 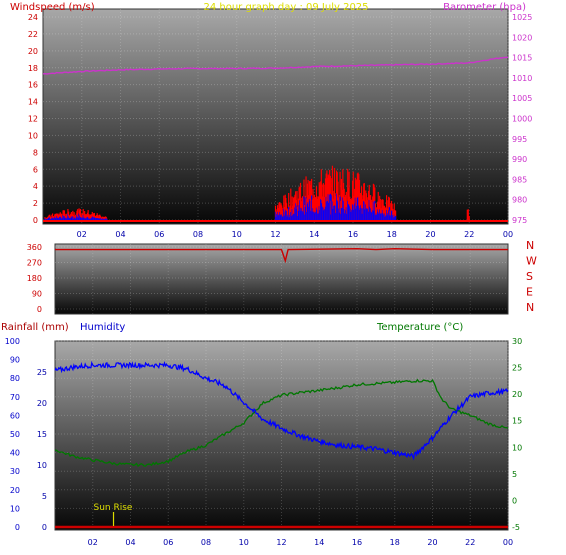 What do you see at coordinates (37, 294) in the screenshot?
I see `direction-degree-tick: 90` at bounding box center [37, 294].